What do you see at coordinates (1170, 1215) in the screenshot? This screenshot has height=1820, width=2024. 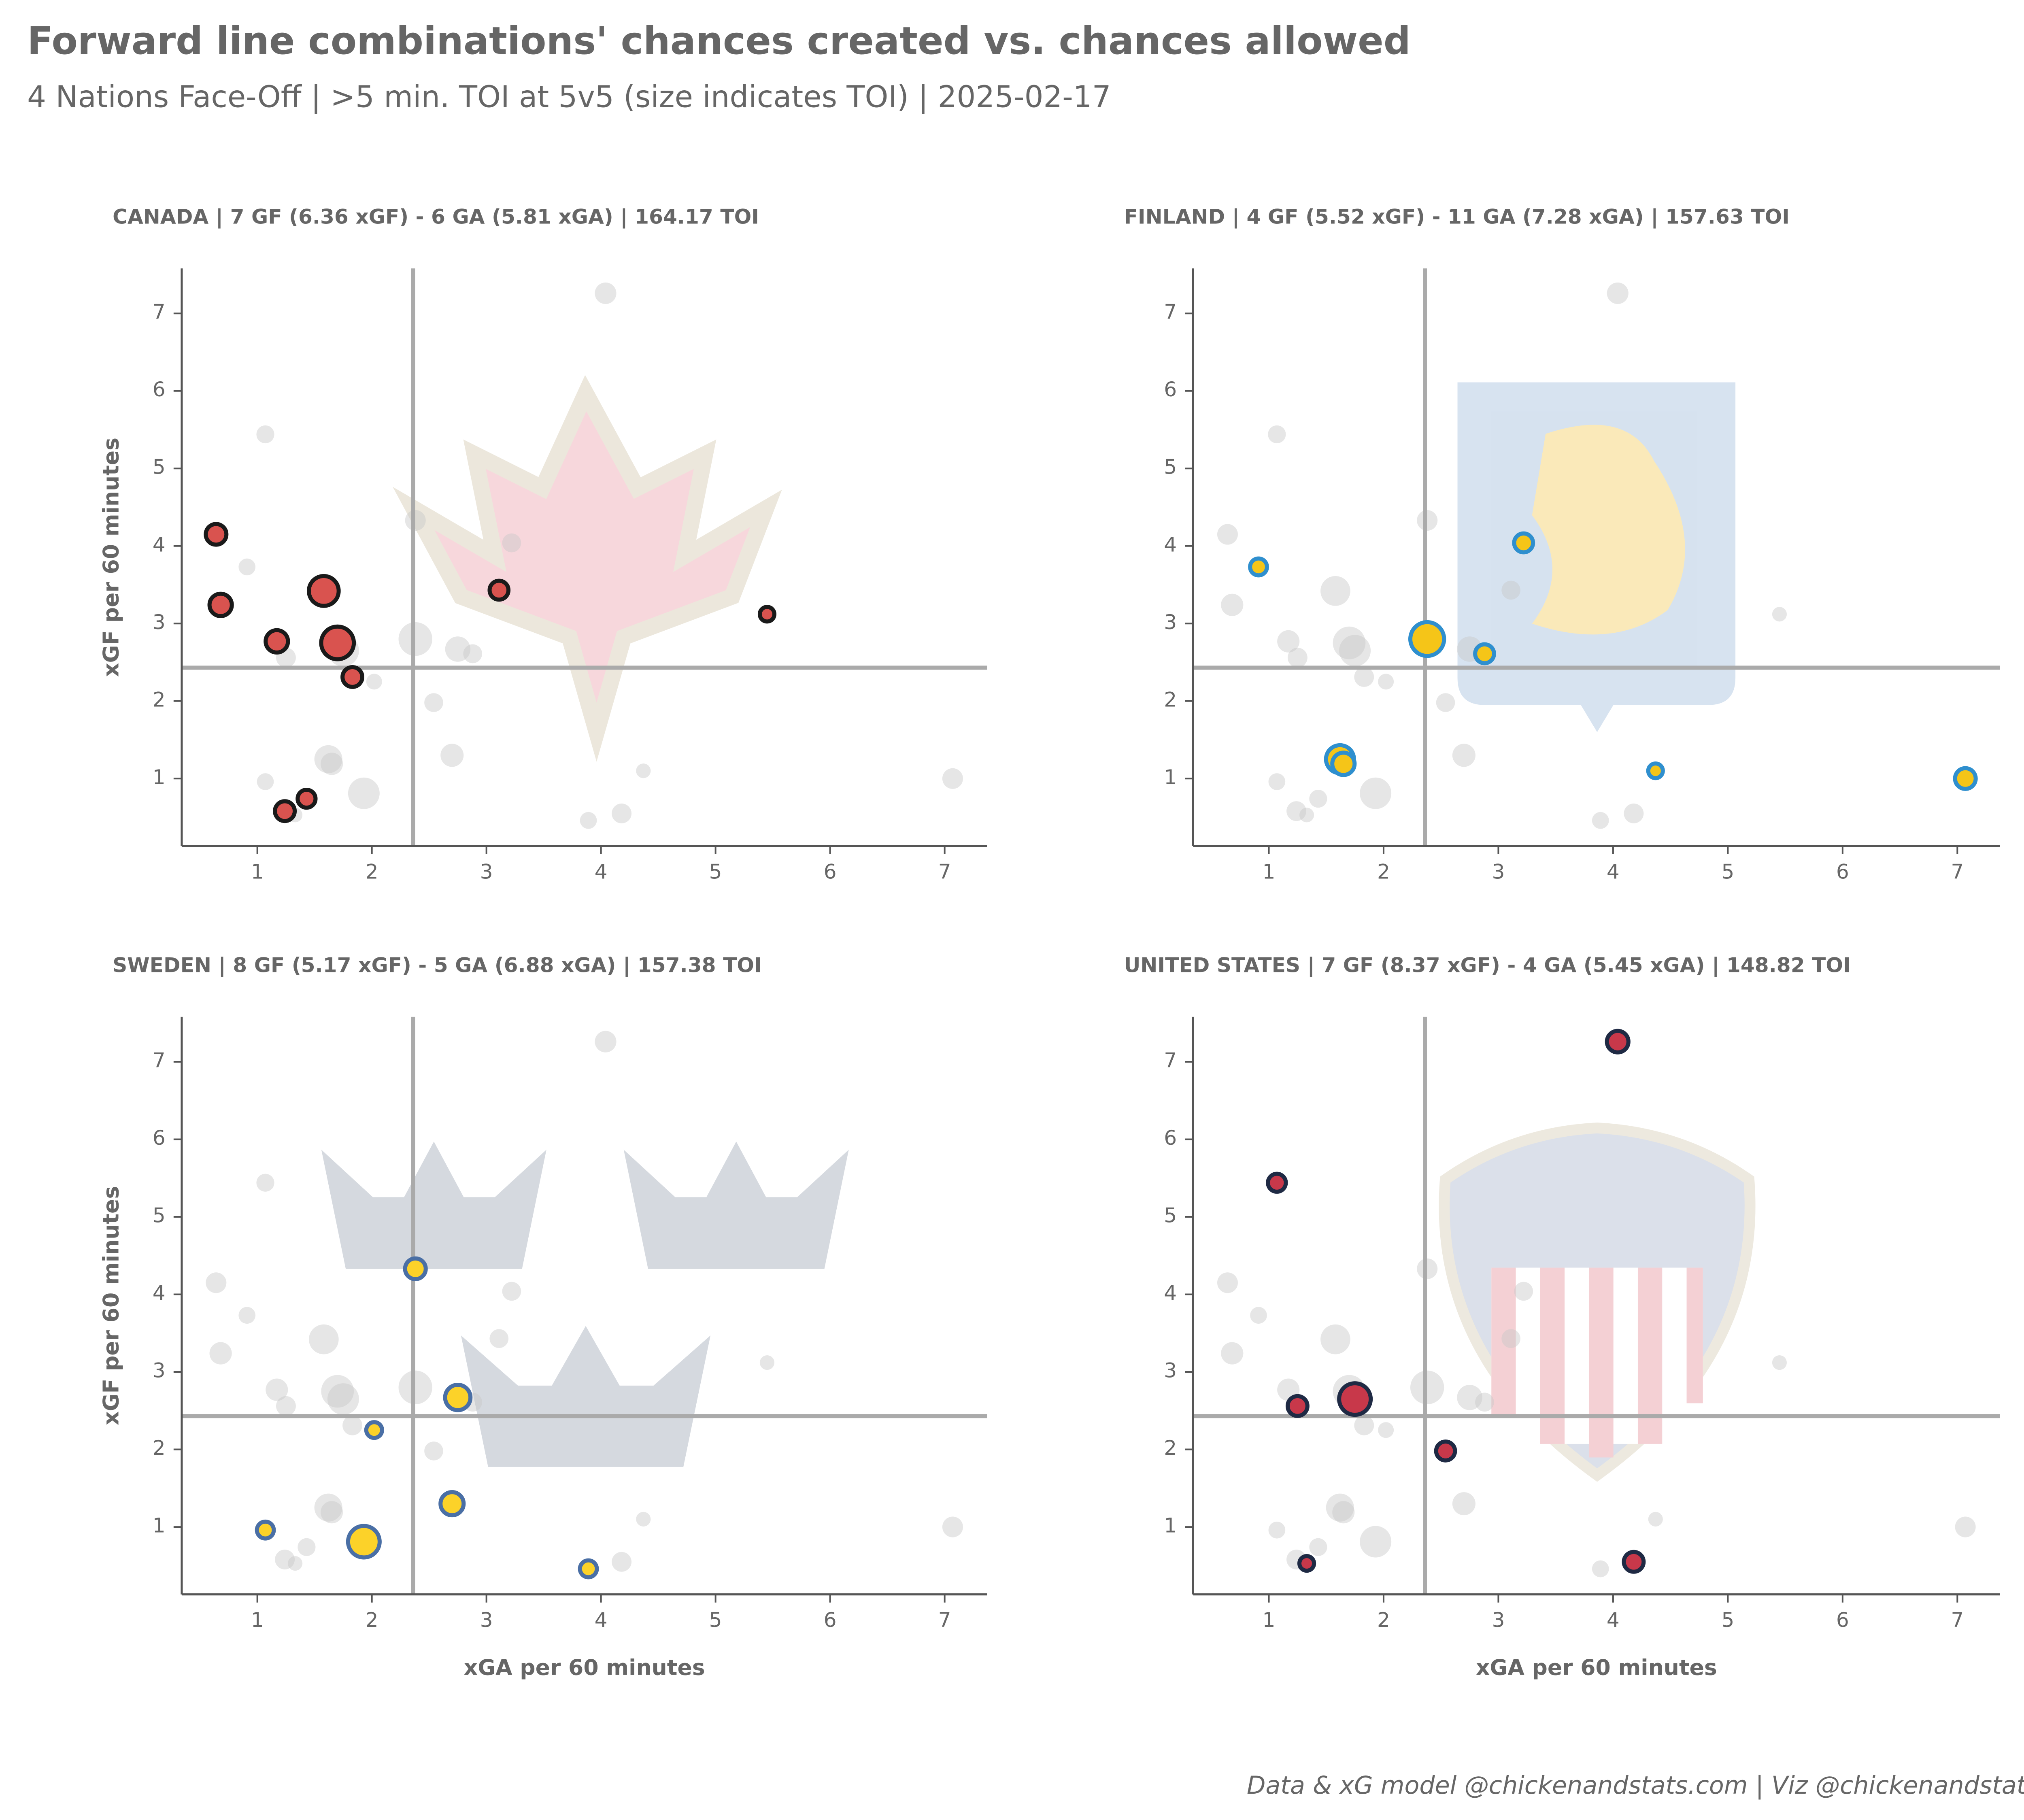 I see `y-tick-label: 5` at bounding box center [1170, 1215].